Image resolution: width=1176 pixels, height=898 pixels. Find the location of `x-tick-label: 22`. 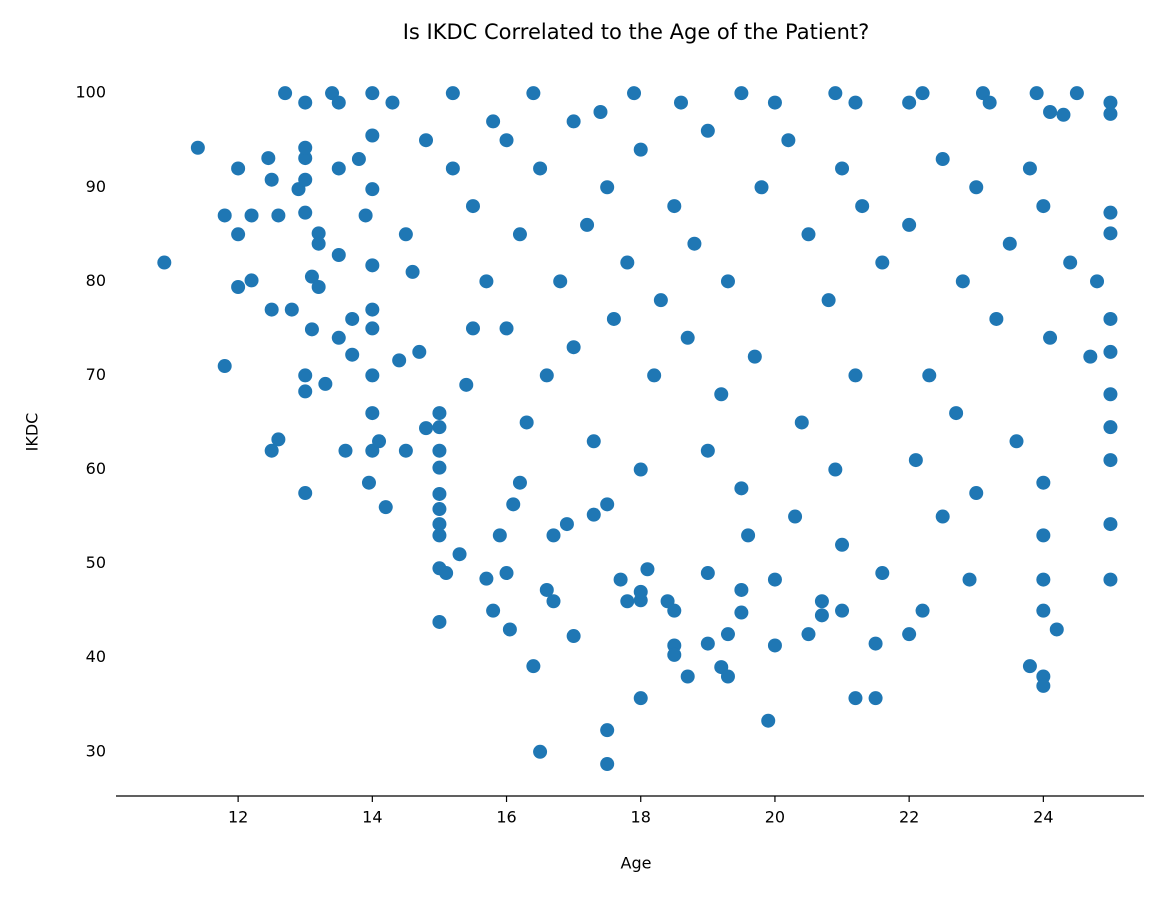

x-tick-label: 22 is located at coordinates (909, 817).